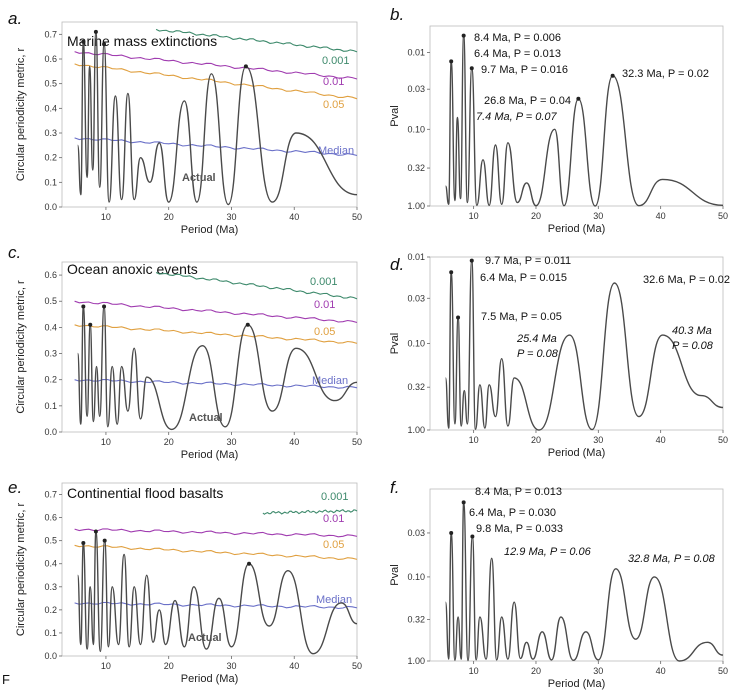  Describe the element at coordinates (416, 298) in the screenshot. I see `y-tick-label: 0.03` at that location.